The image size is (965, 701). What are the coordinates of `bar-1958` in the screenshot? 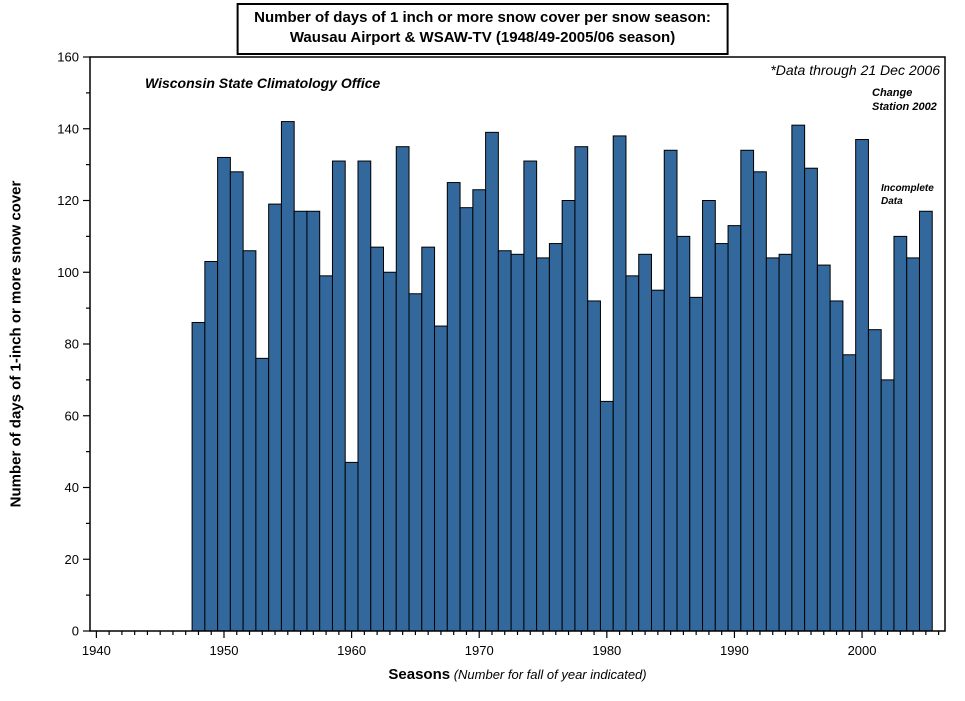 It's located at (326, 453).